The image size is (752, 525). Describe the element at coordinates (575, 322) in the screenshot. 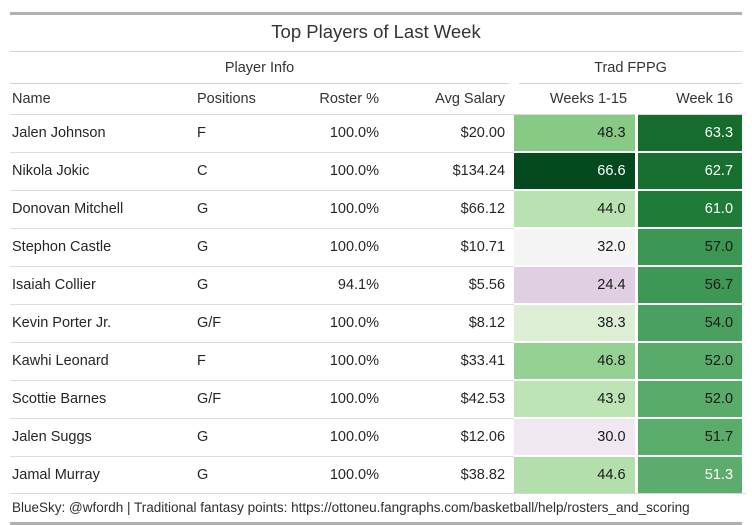

I see `weeks-1-15-cell: 38.3` at that location.